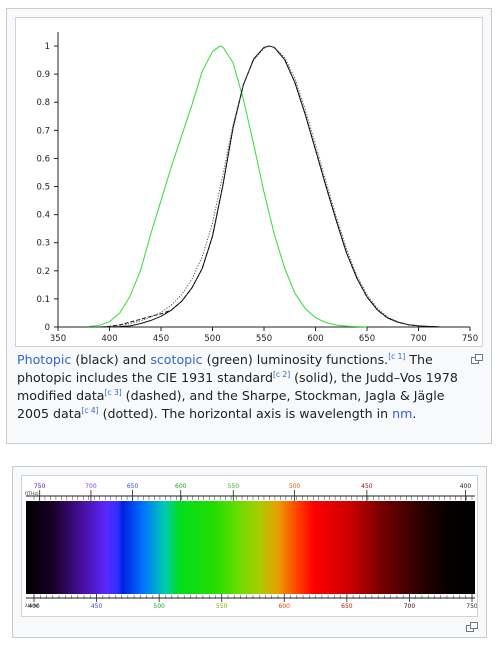 This screenshot has height=652, width=499. Describe the element at coordinates (90, 410) in the screenshot. I see `reference-c4: [c 4]` at that location.